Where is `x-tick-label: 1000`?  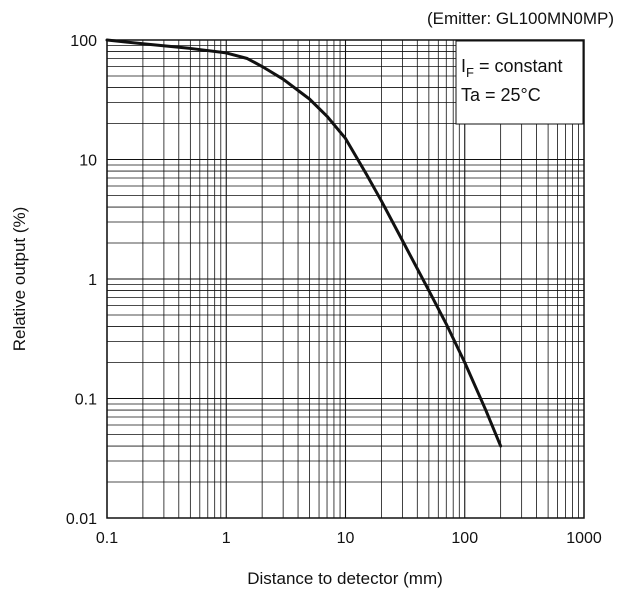 x-tick-label: 1000 is located at coordinates (584, 538).